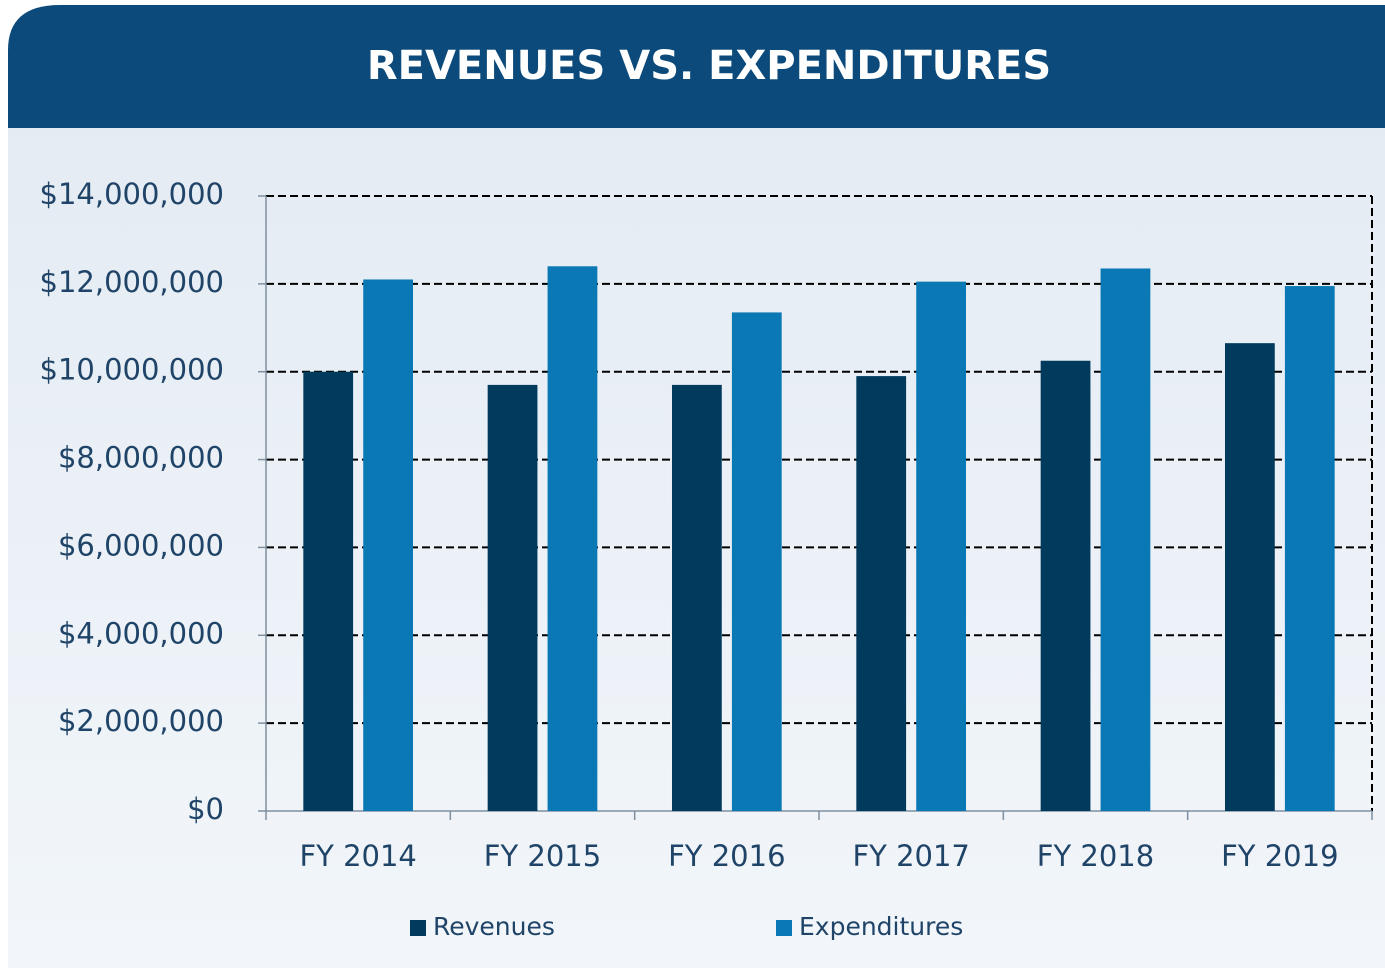 The width and height of the screenshot is (1385, 968). I want to click on x-tick-label: FY 2016, so click(726, 856).